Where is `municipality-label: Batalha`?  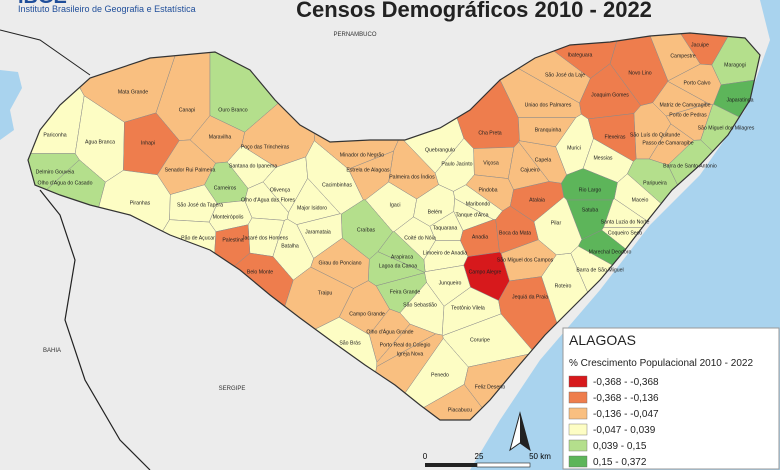
municipality-label: Batalha is located at coordinates (290, 246).